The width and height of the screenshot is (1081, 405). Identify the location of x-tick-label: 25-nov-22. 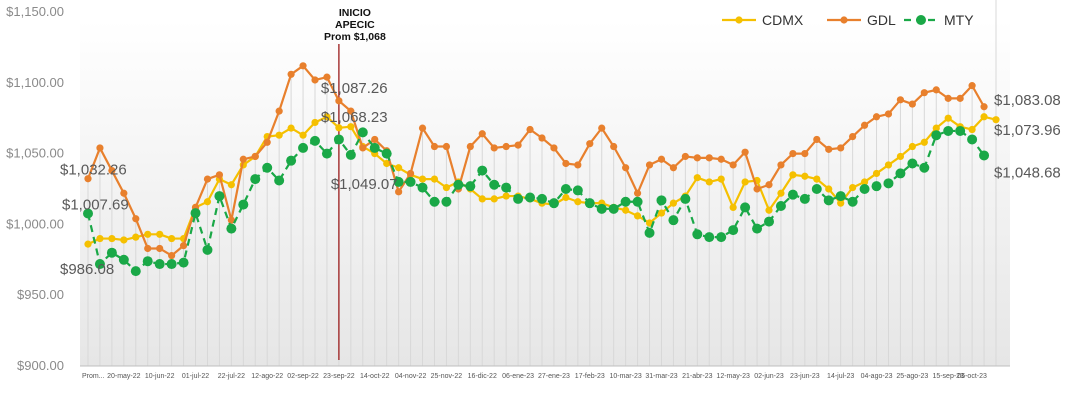
(447, 376).